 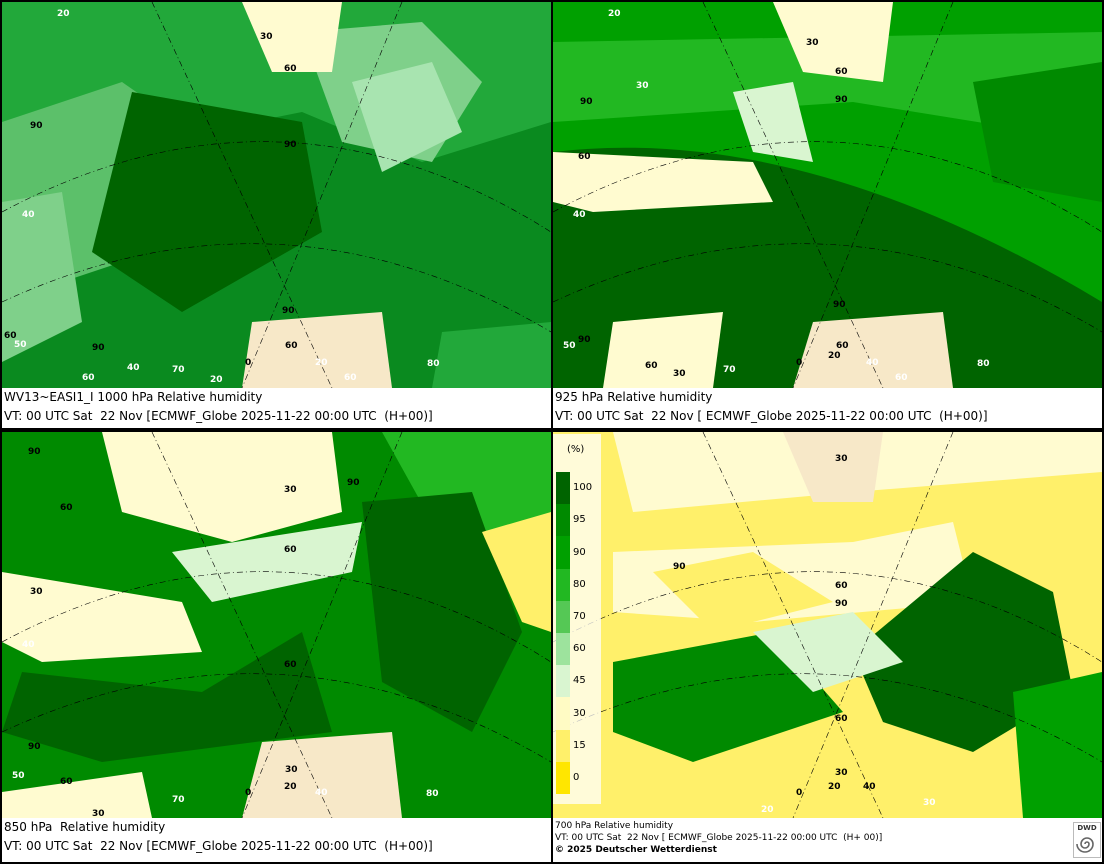 I want to click on dwd-logo: DWD, so click(x=1087, y=840).